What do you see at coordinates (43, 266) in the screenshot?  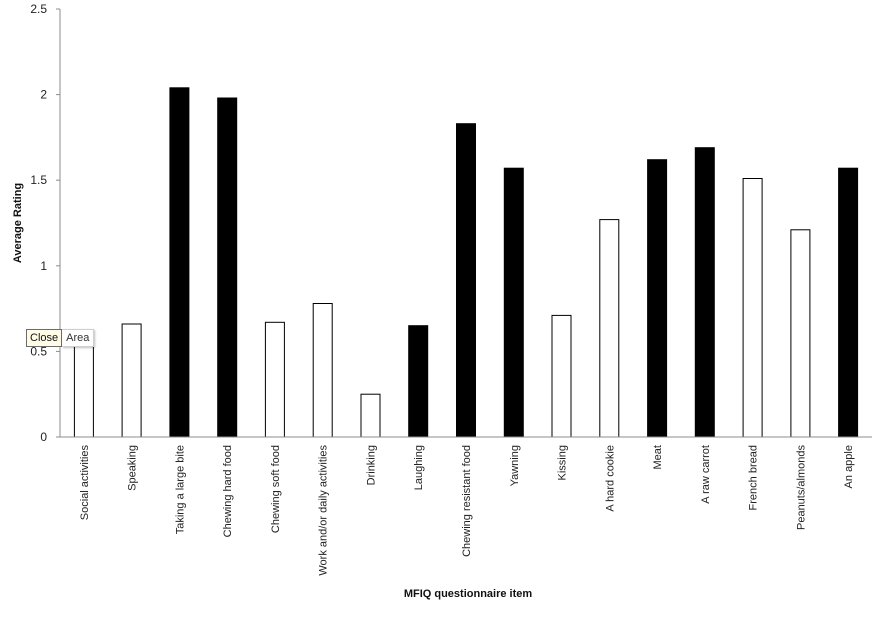 I see `y-tick-label: 1` at bounding box center [43, 266].